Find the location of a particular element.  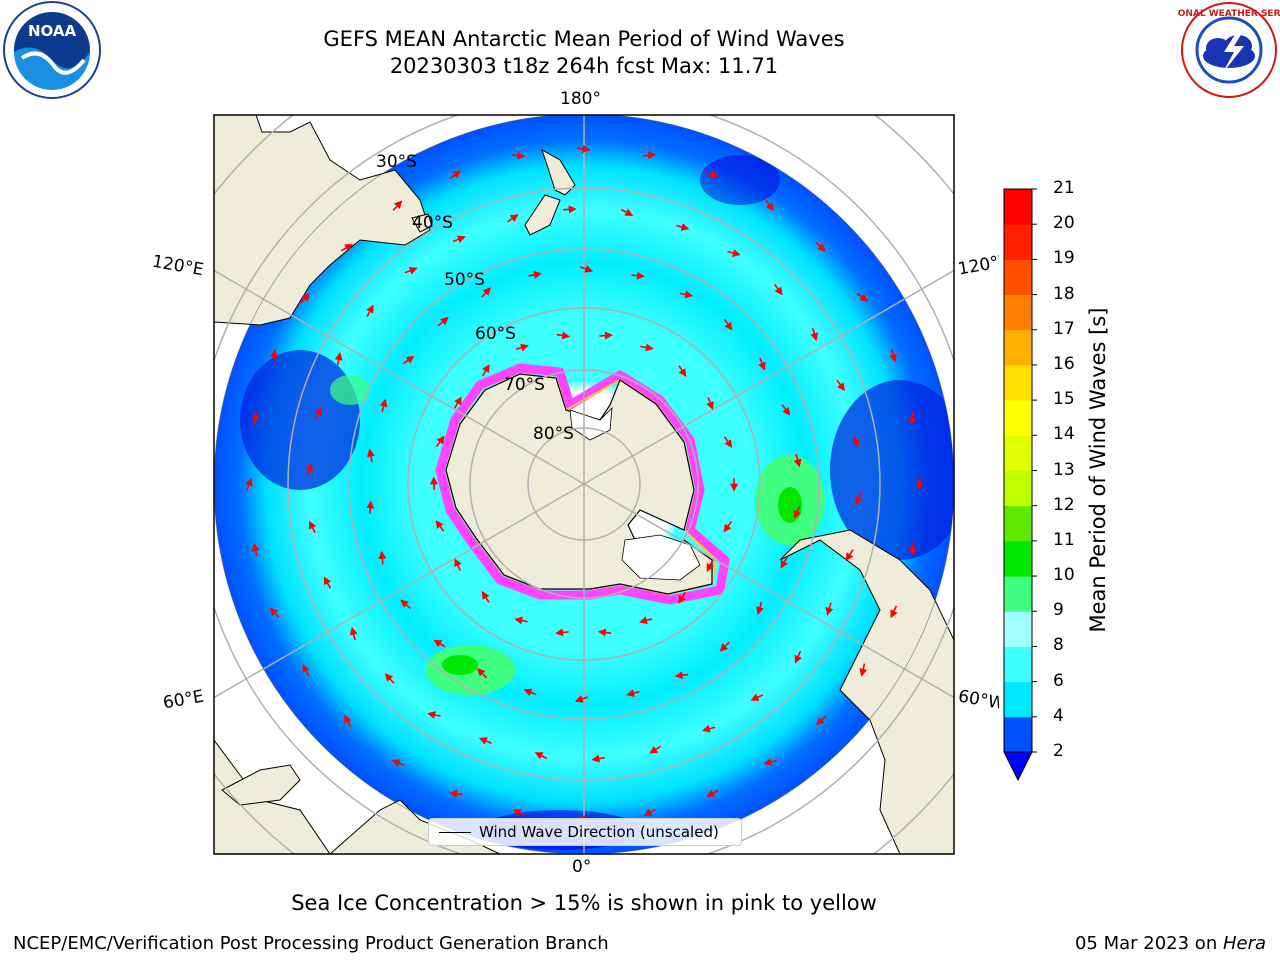

colorbar-tick-label: 20 is located at coordinates (1064, 223).